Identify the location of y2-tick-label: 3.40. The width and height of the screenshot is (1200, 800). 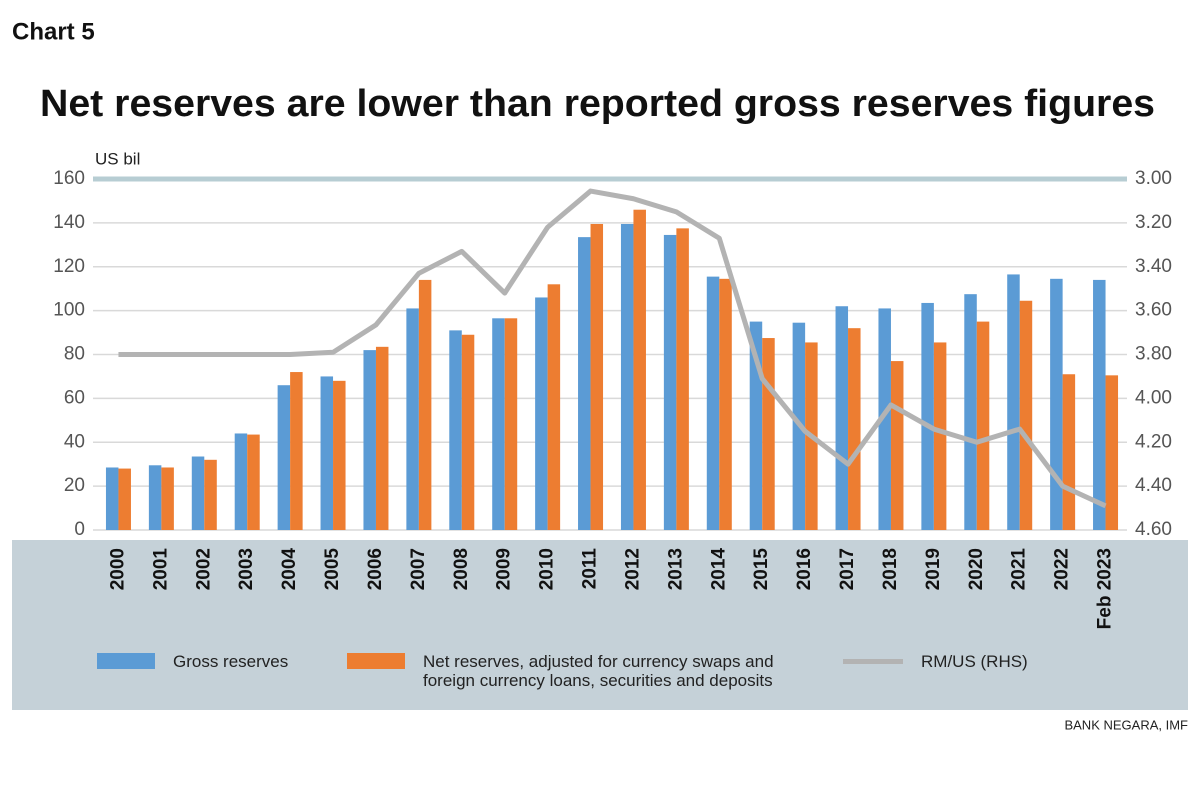
(1153, 266).